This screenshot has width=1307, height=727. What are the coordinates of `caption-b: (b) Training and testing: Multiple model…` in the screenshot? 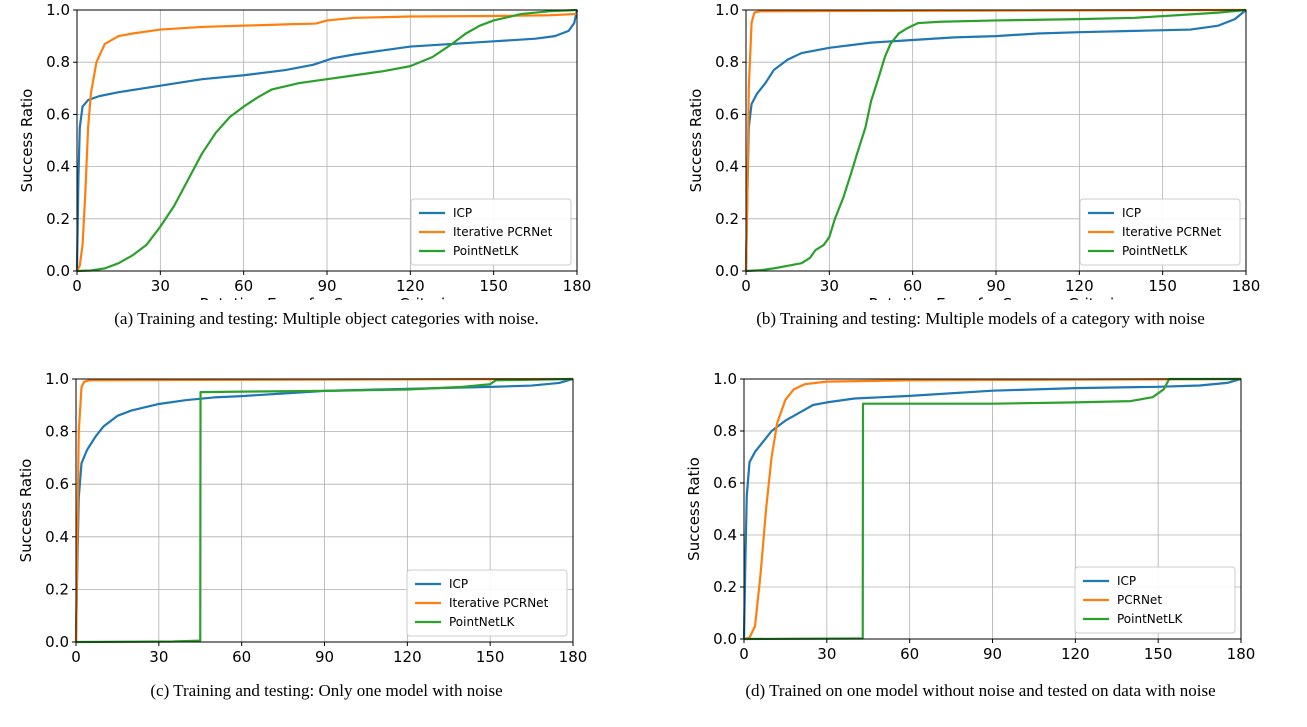 It's located at (980, 318).